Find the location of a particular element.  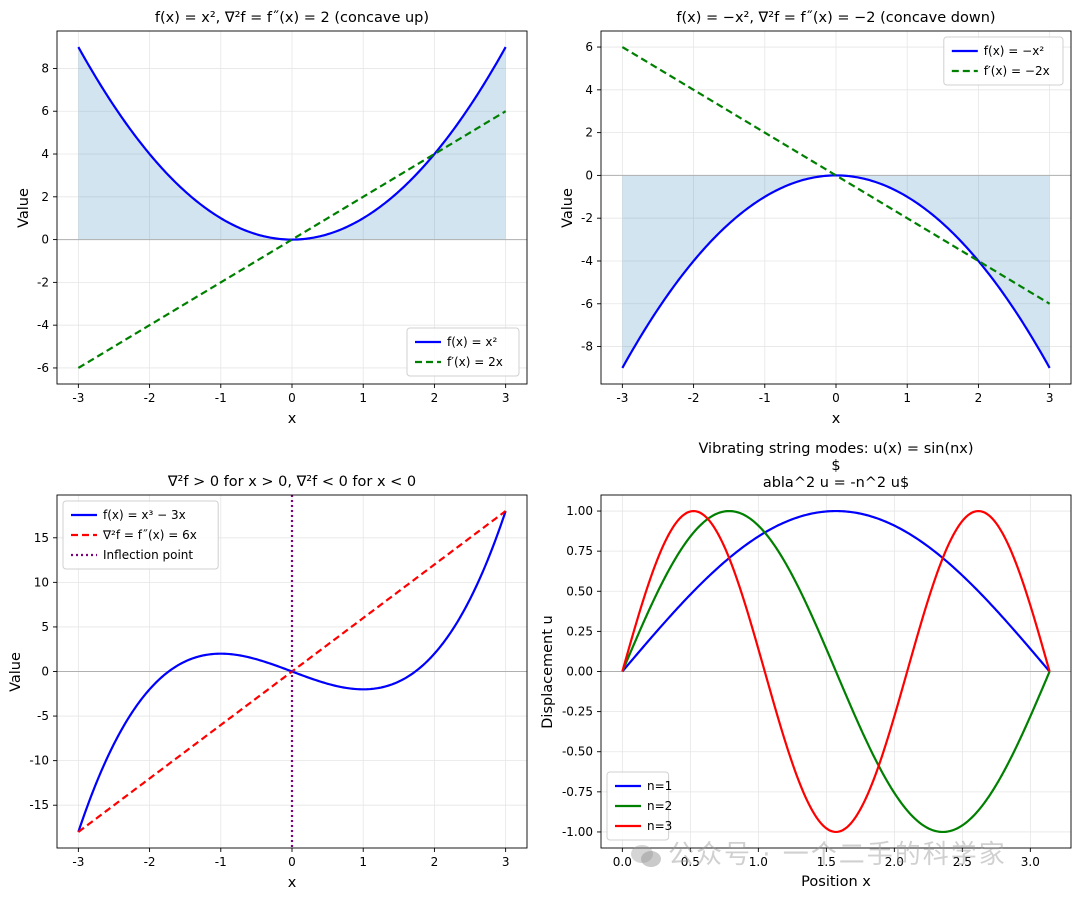

legend-label: f(x) = x² is located at coordinates (472, 342).